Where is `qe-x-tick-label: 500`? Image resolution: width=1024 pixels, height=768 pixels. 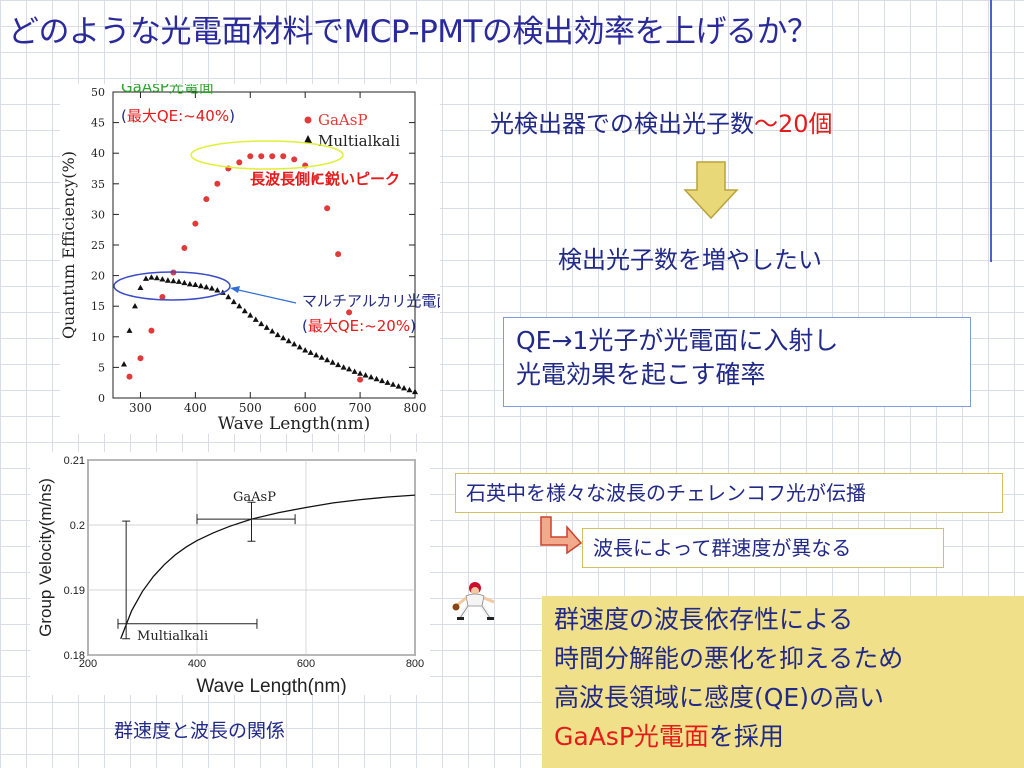 qe-x-tick-label: 500 is located at coordinates (250, 408).